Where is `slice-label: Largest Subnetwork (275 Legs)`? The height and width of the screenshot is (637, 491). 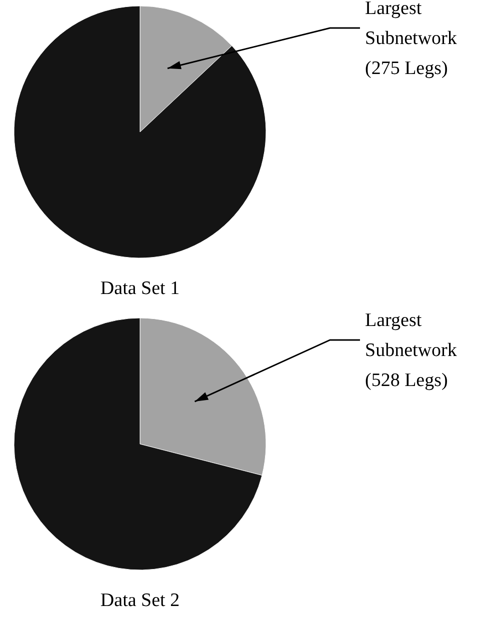
slice-label: Largest Subnetwork (275 Legs) is located at coordinates (411, 39).